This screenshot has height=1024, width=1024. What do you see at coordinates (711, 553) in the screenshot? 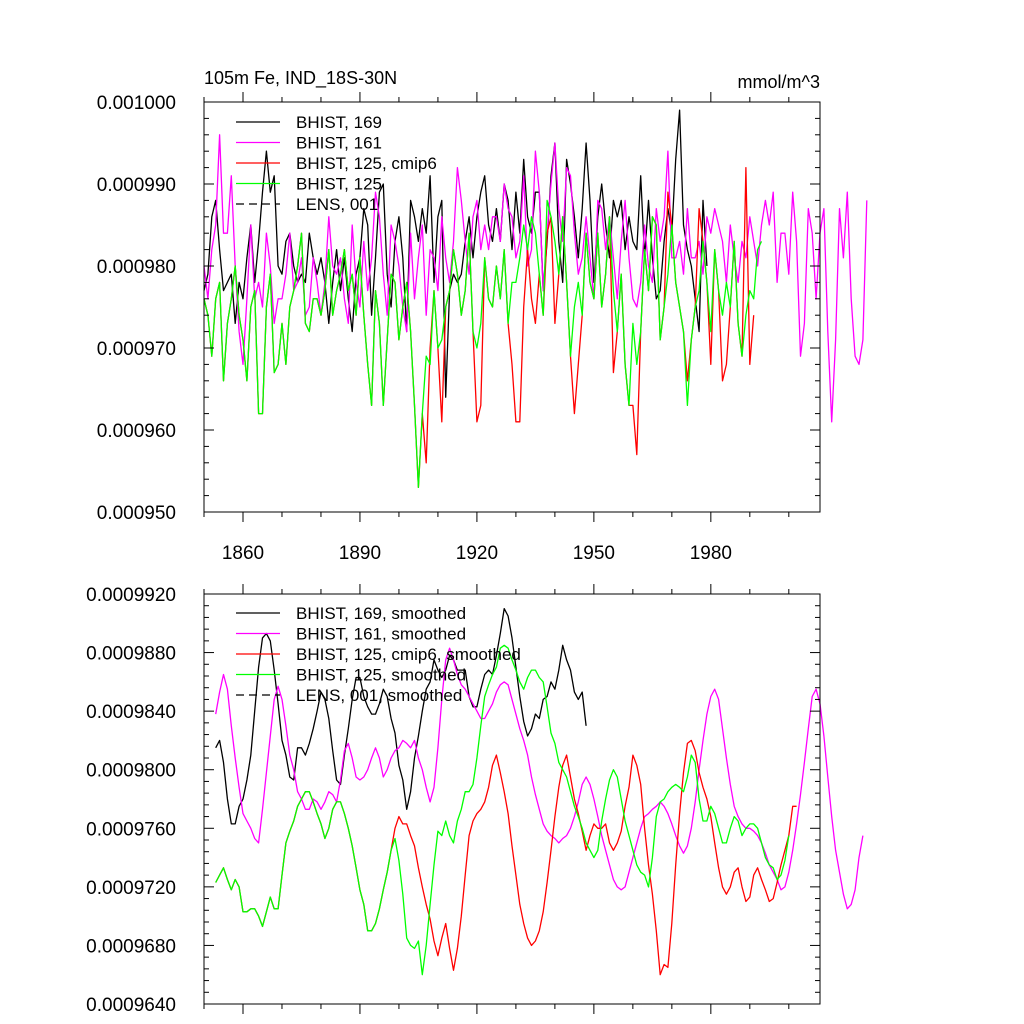
I see `top-xtick-label: 1980` at bounding box center [711, 553].